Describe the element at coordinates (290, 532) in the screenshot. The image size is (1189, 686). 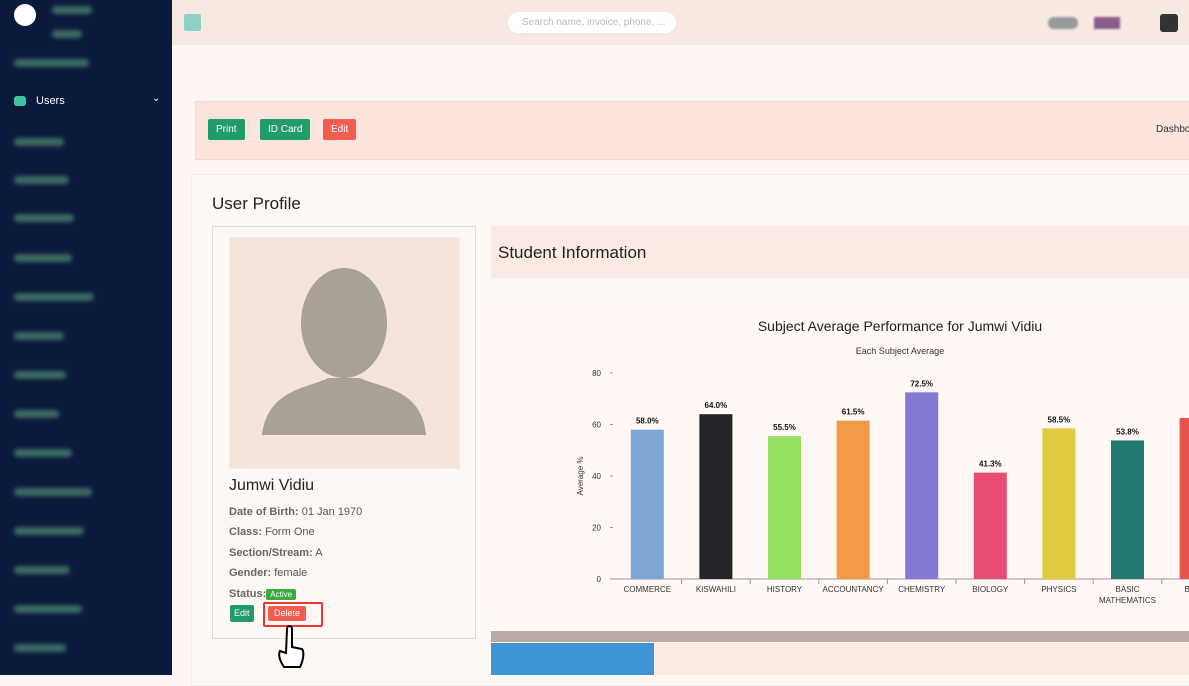
I see `field-value: Form One` at that location.